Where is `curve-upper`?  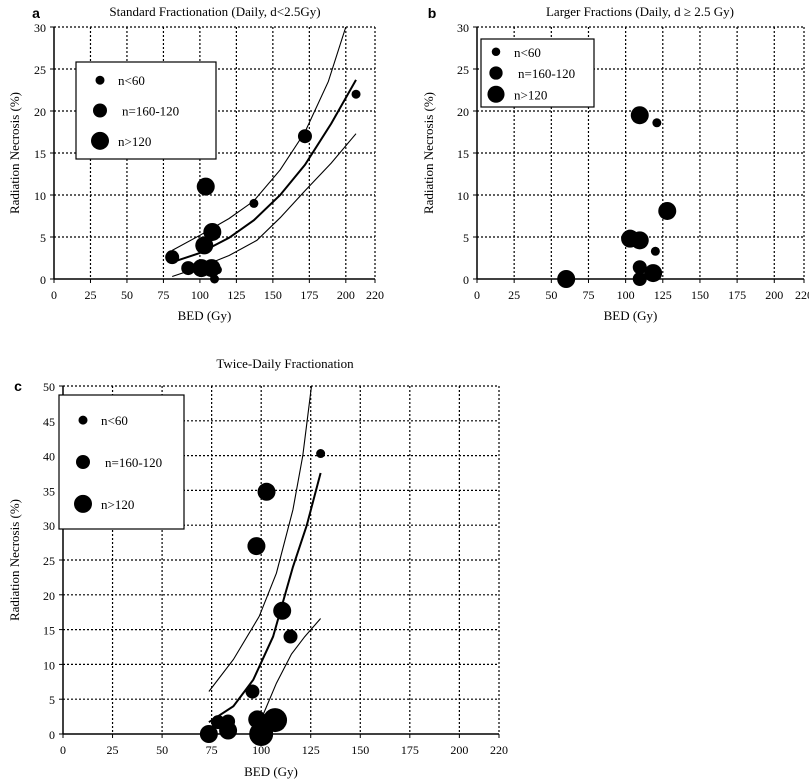 curve-upper is located at coordinates (260, 538).